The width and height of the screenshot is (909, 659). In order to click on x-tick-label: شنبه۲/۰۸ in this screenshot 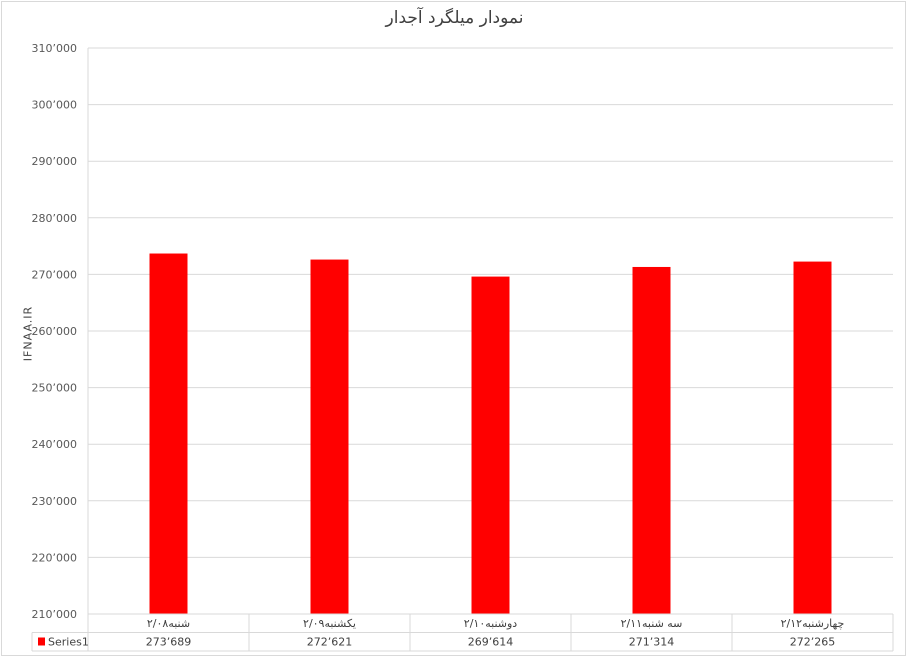, I will do `click(168, 623)`.